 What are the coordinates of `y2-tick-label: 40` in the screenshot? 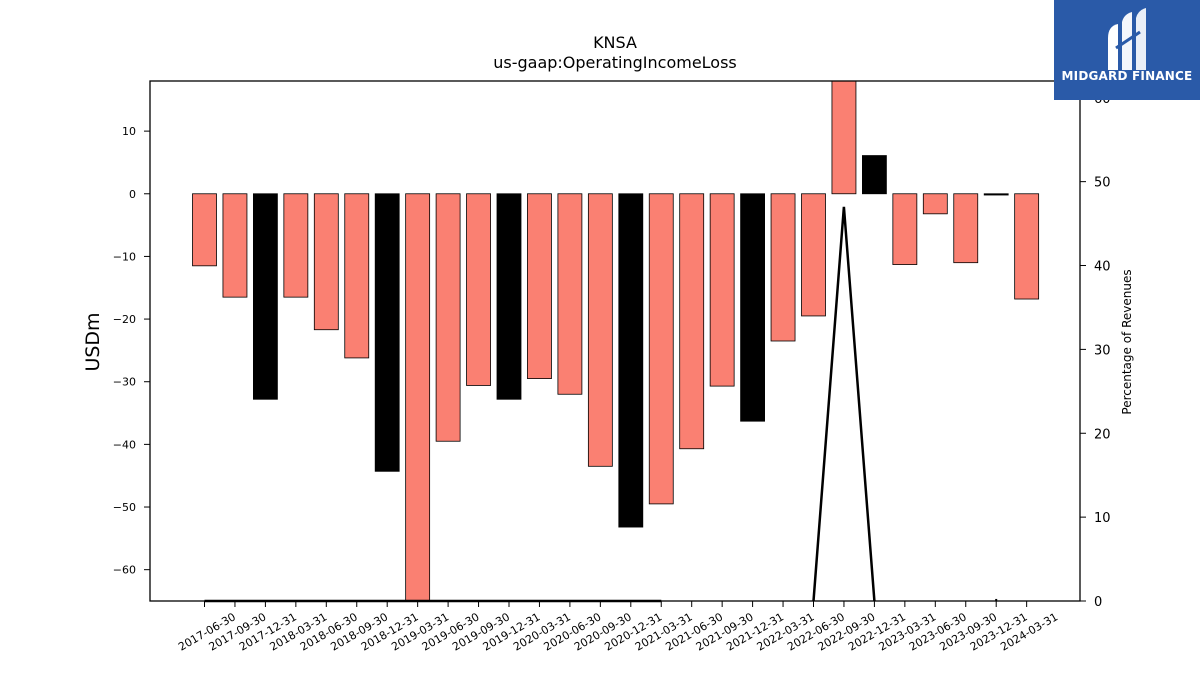 It's located at (1102, 267).